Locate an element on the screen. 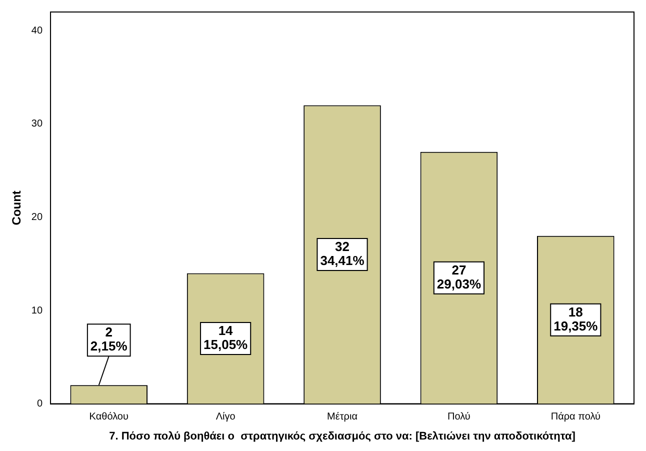  y-tick-label: 20 is located at coordinates (37, 217).